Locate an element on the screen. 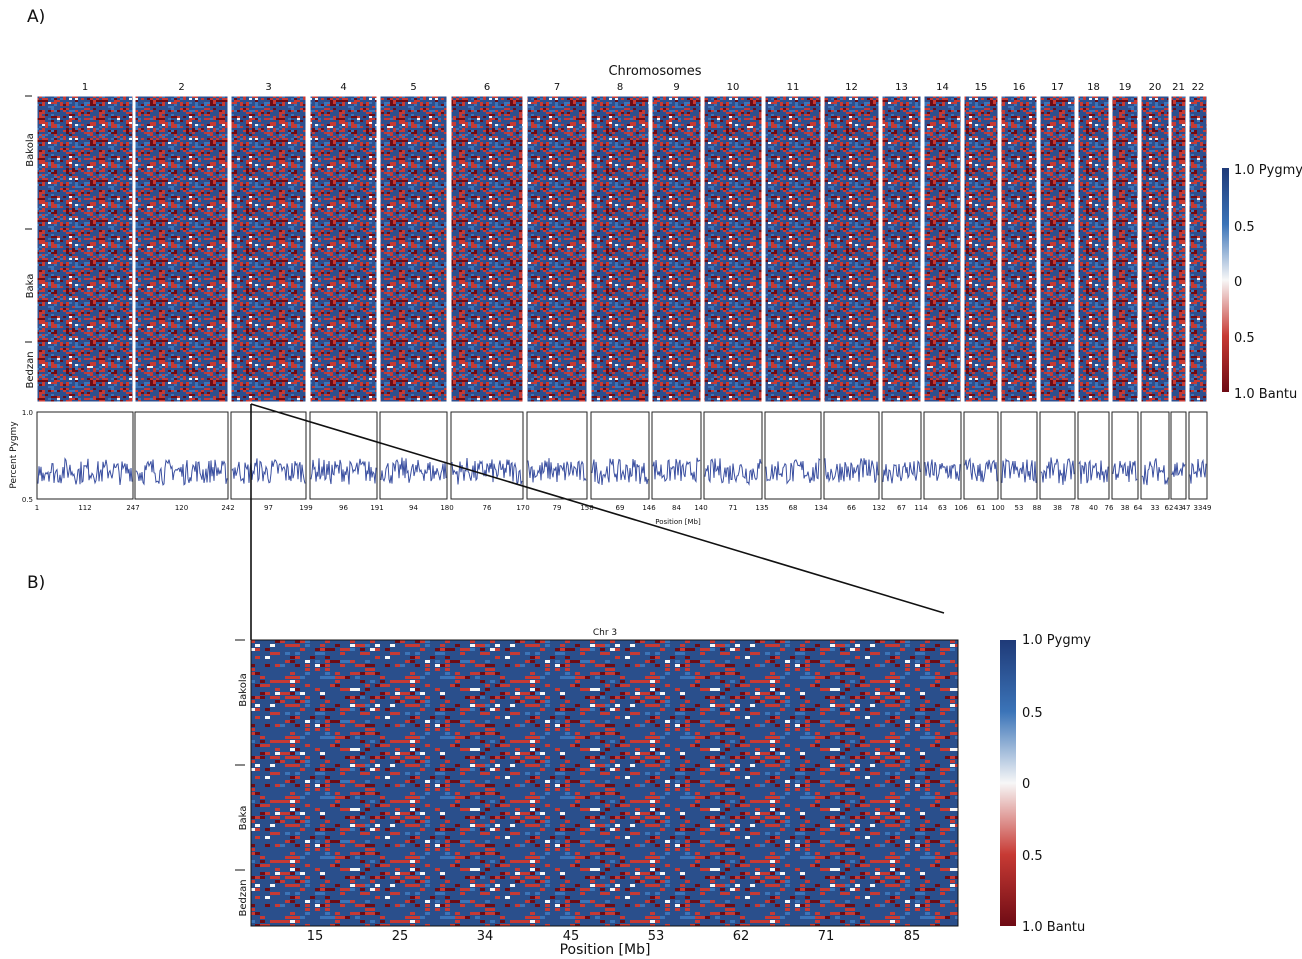 The image size is (1302, 959). chr3-xtick-label: 62 is located at coordinates (741, 936).